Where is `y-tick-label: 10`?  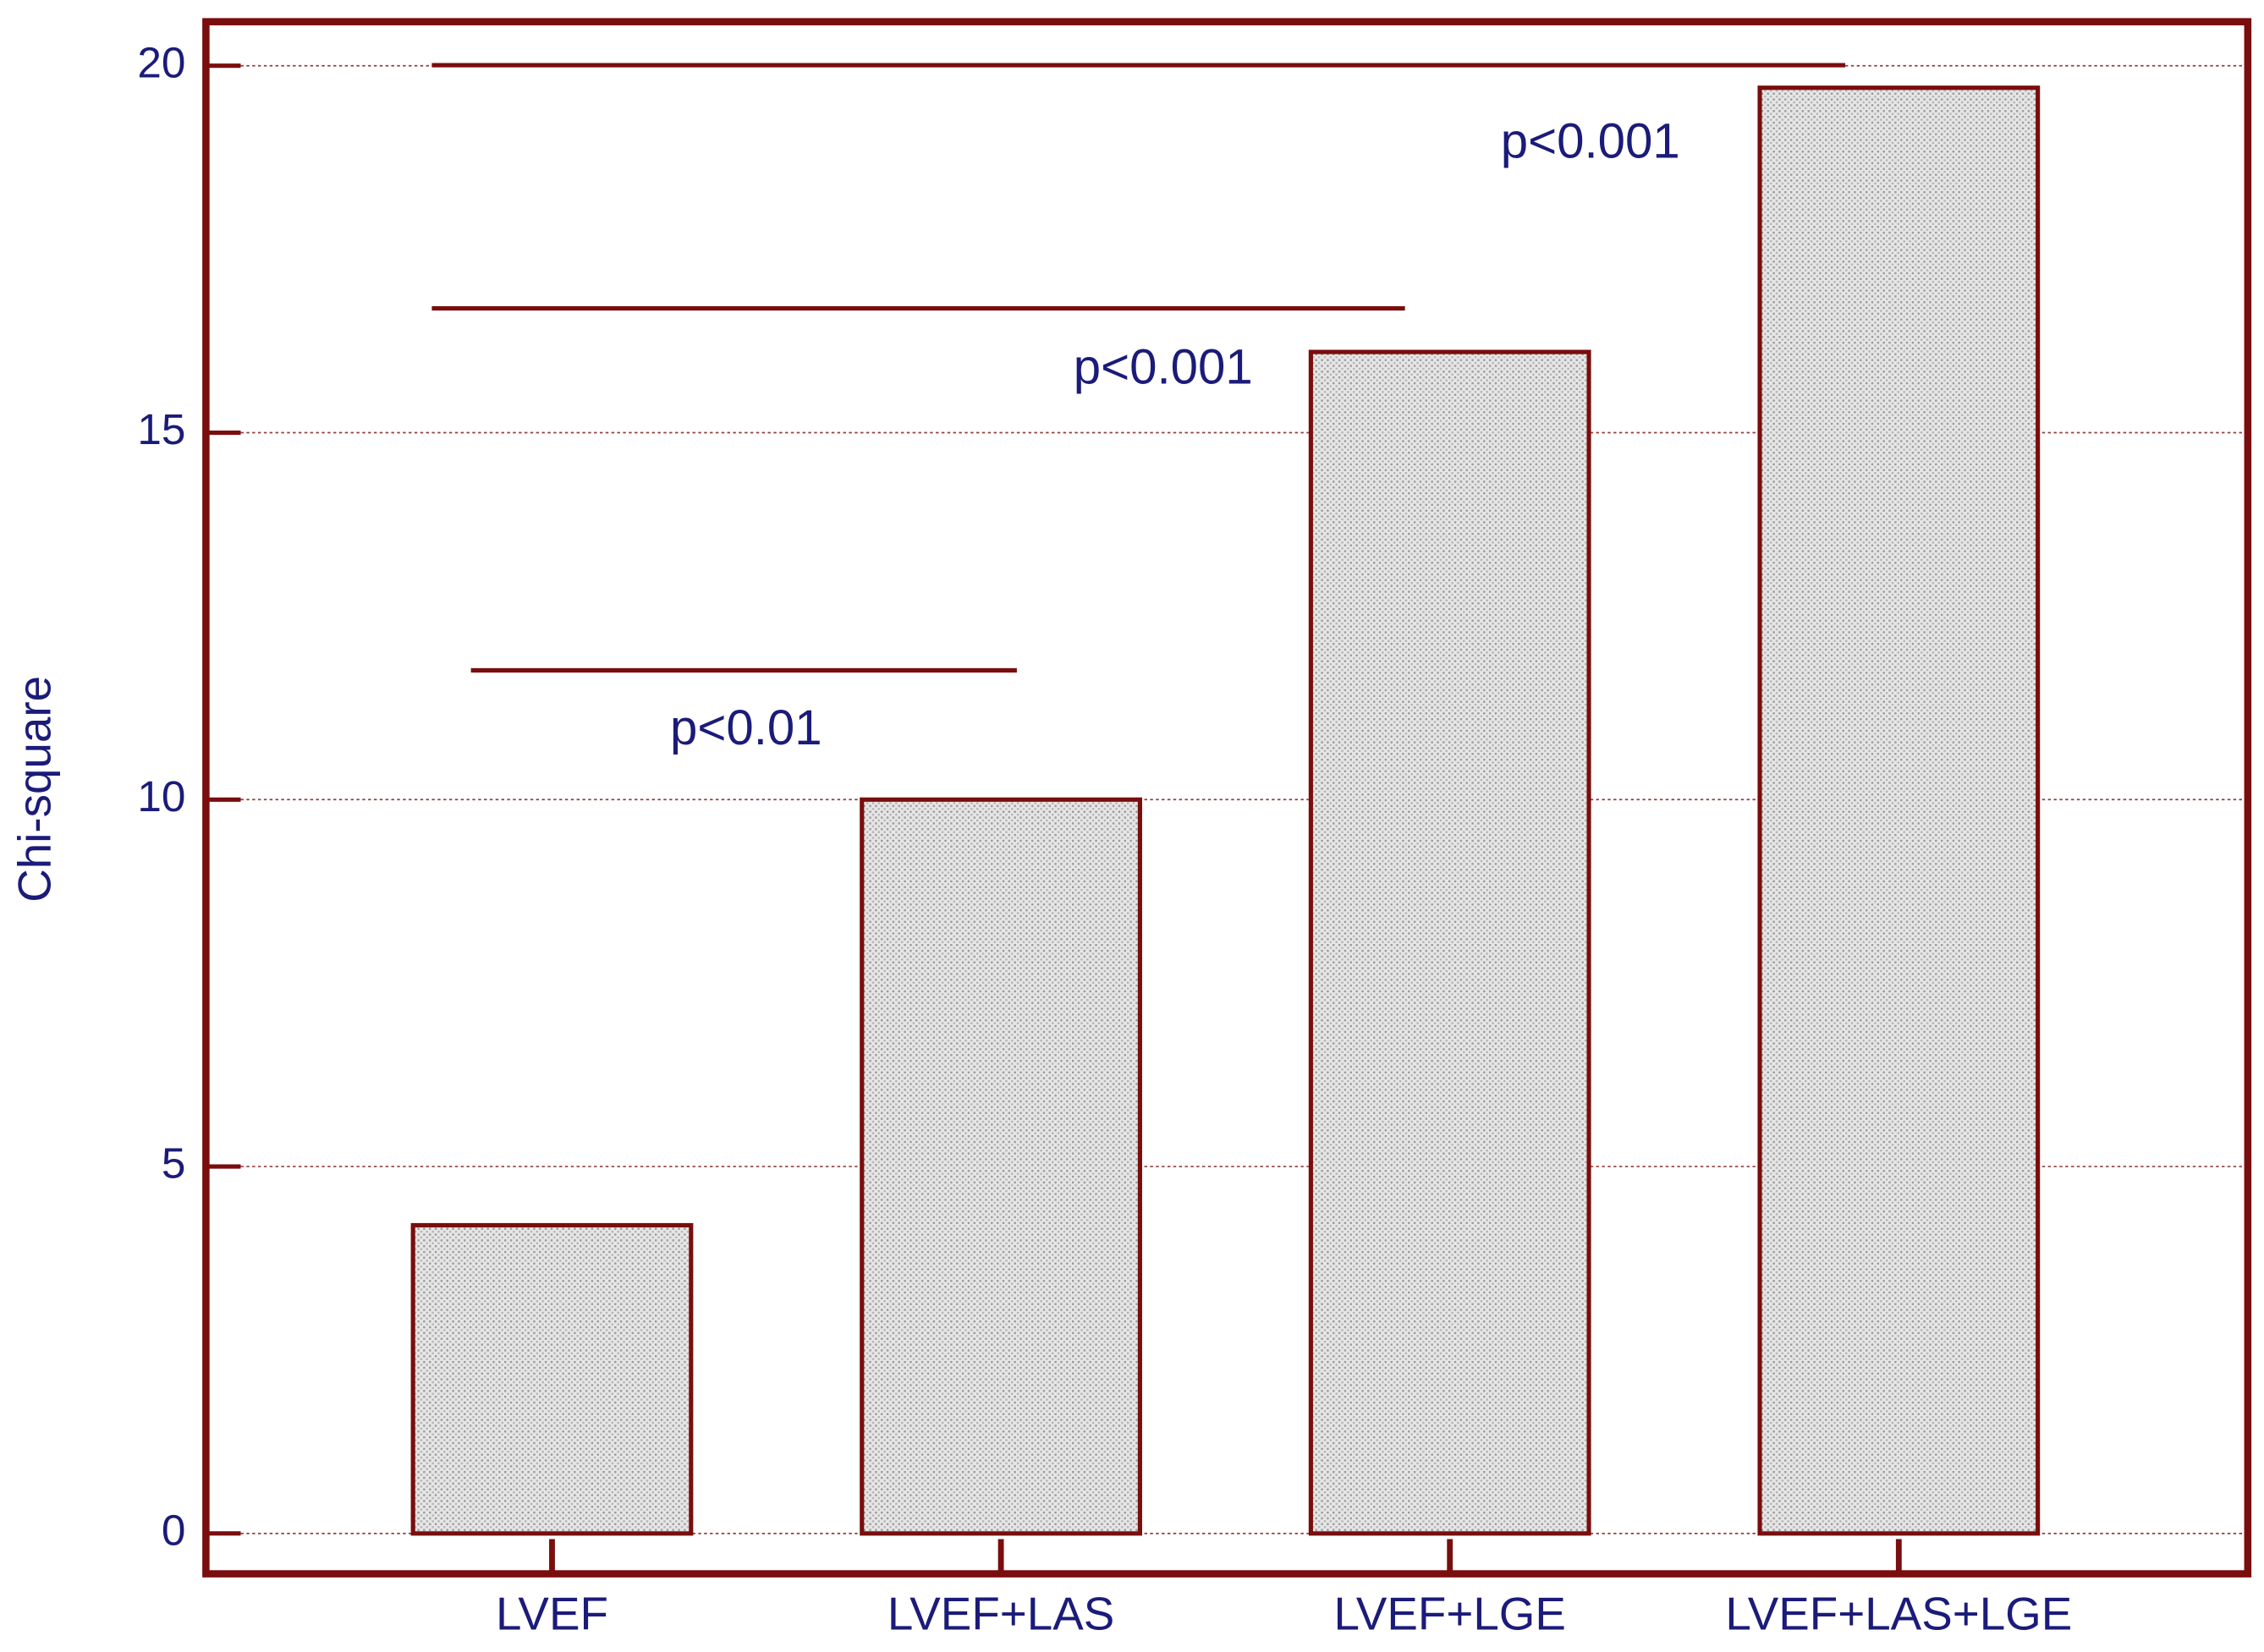 y-tick-label: 10 is located at coordinates (161, 796).